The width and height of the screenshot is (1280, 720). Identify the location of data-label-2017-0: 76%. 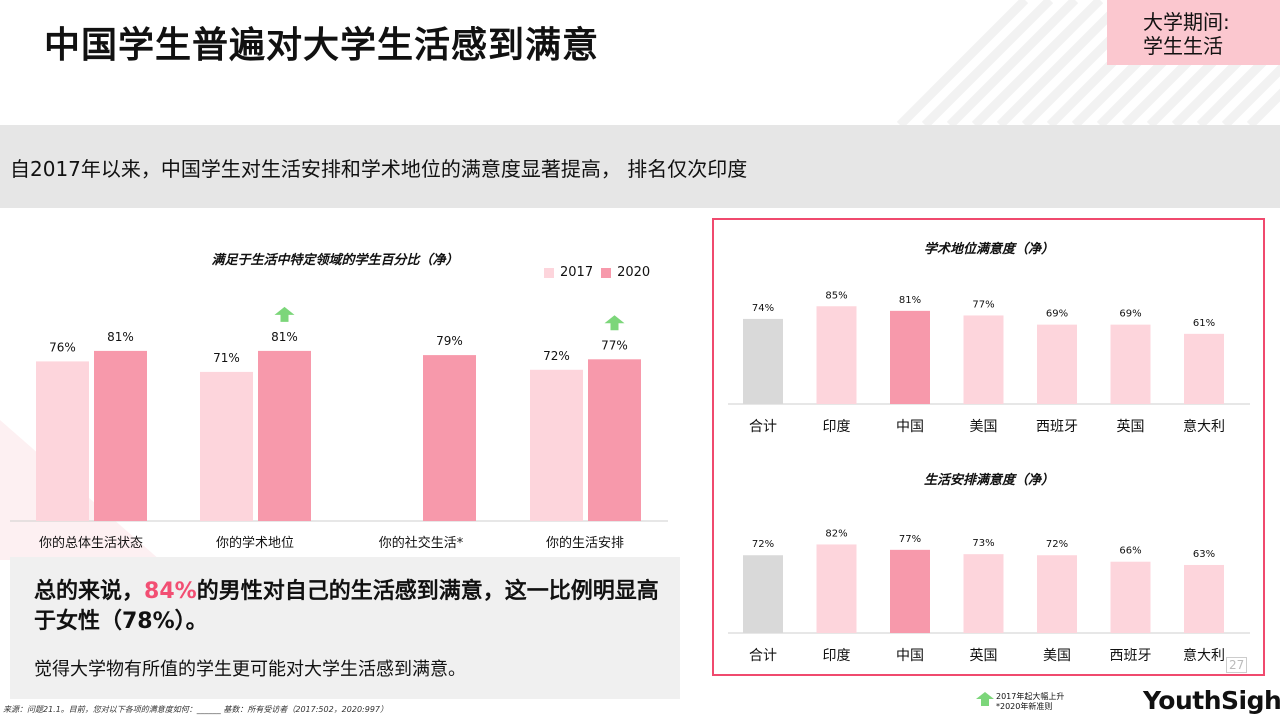
(62, 347).